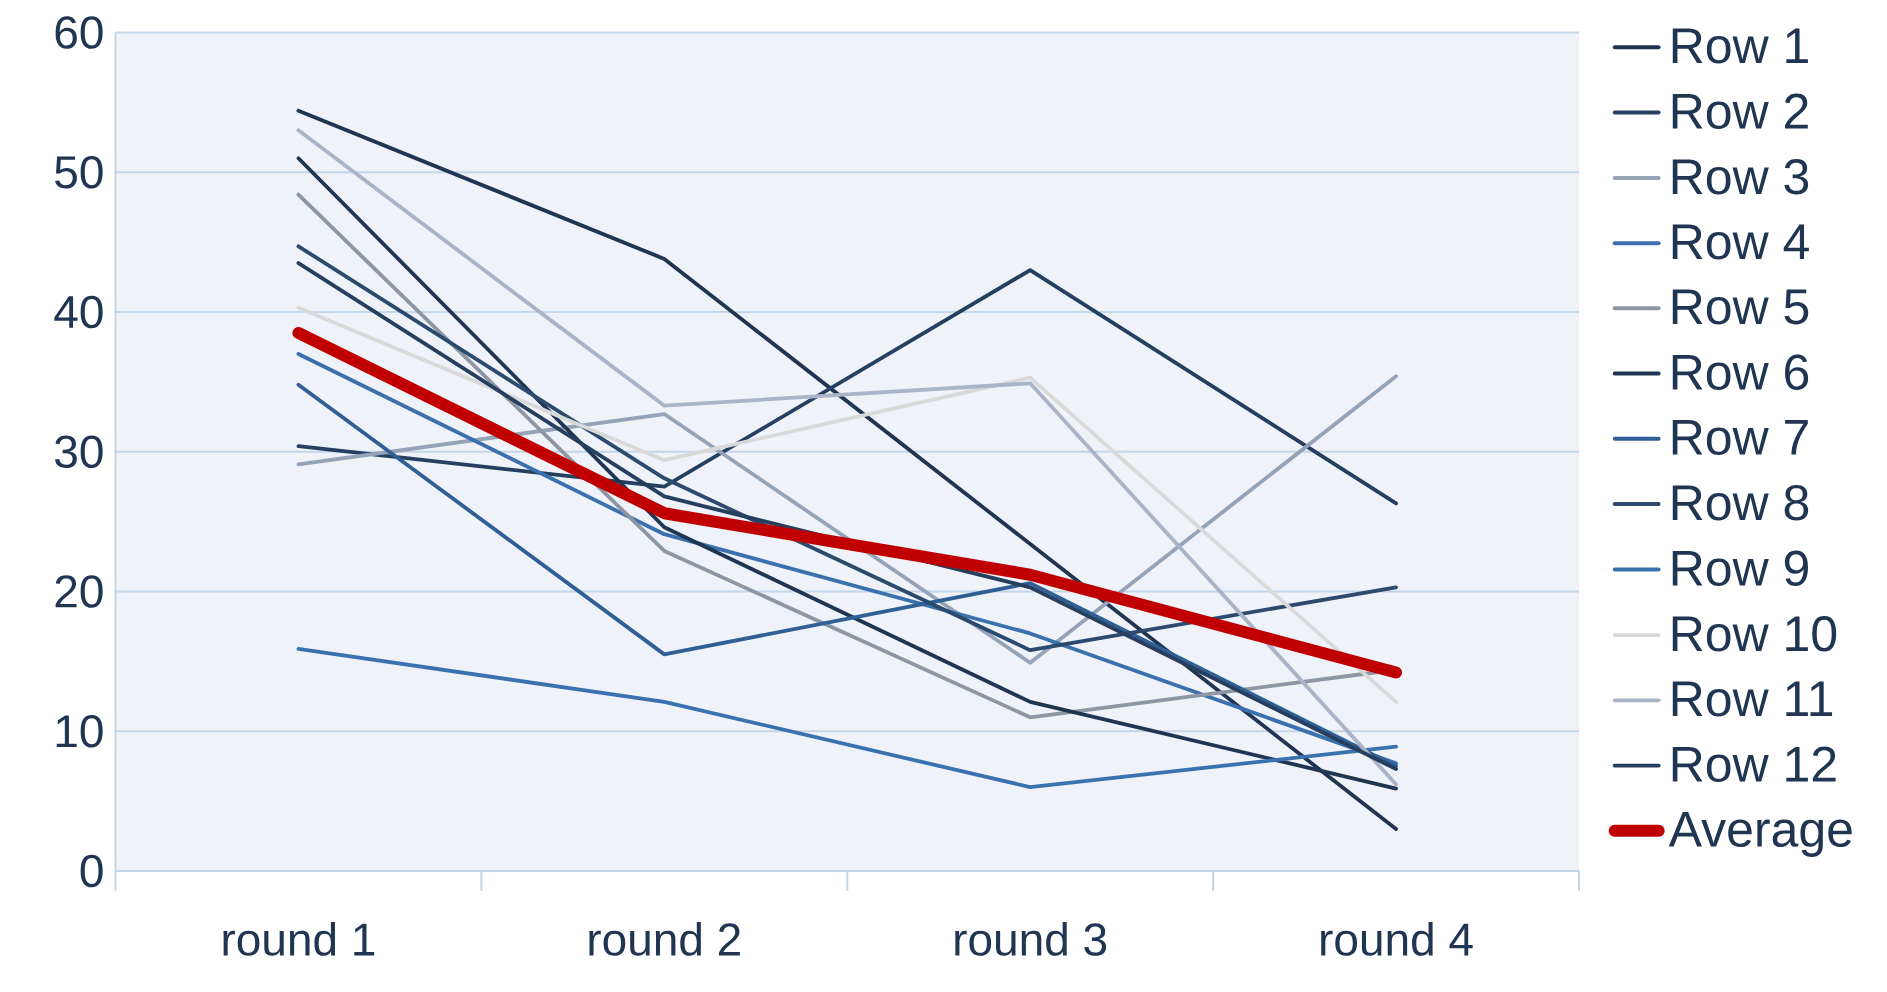 The image size is (1887, 992). Describe the element at coordinates (1754, 634) in the screenshot. I see `legend-label: Row 10` at that location.